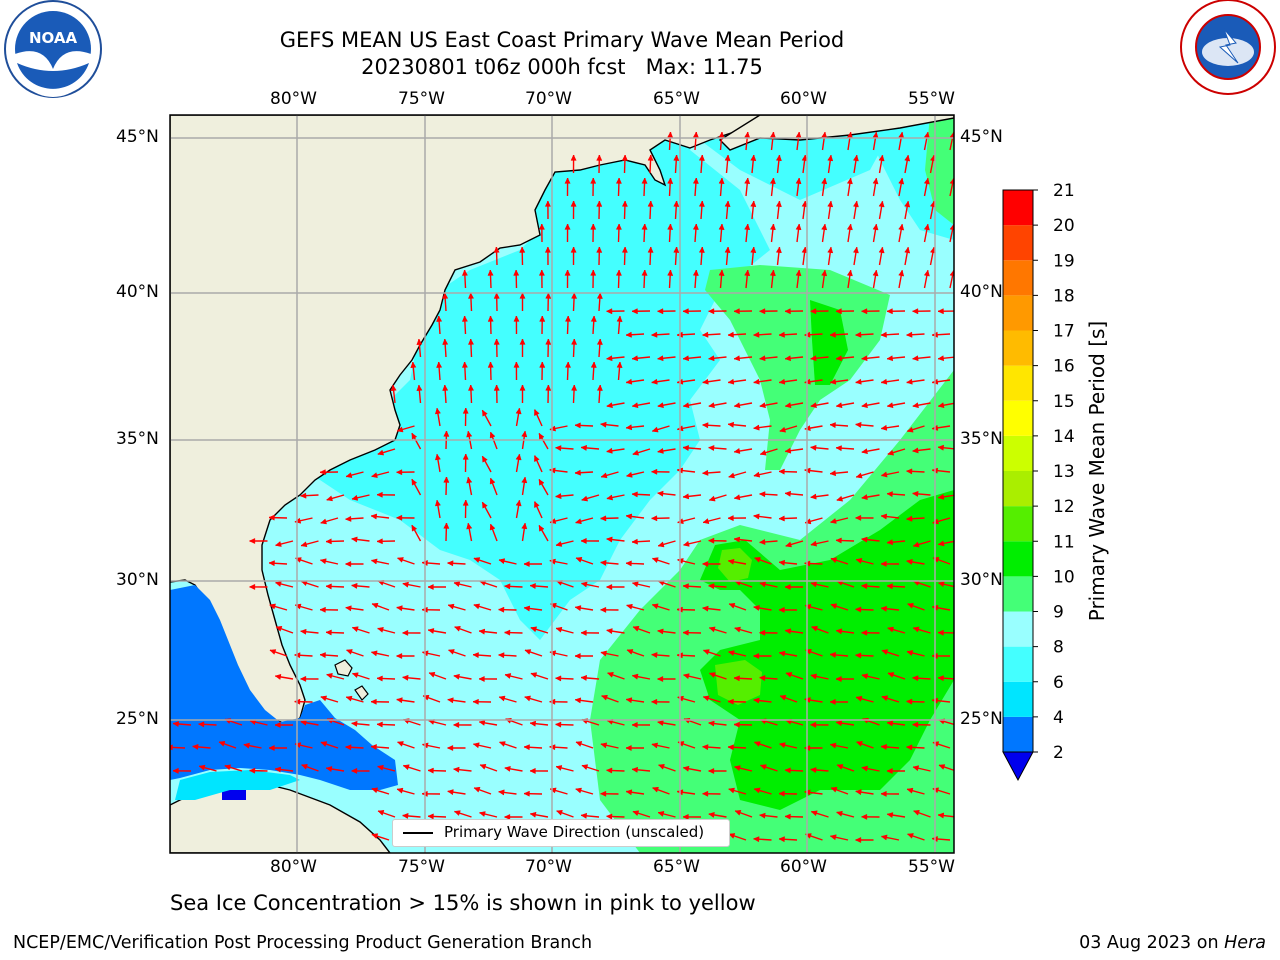  Describe the element at coordinates (738, 682) in the screenshot. I see `period-zone-11-12-b` at that location.